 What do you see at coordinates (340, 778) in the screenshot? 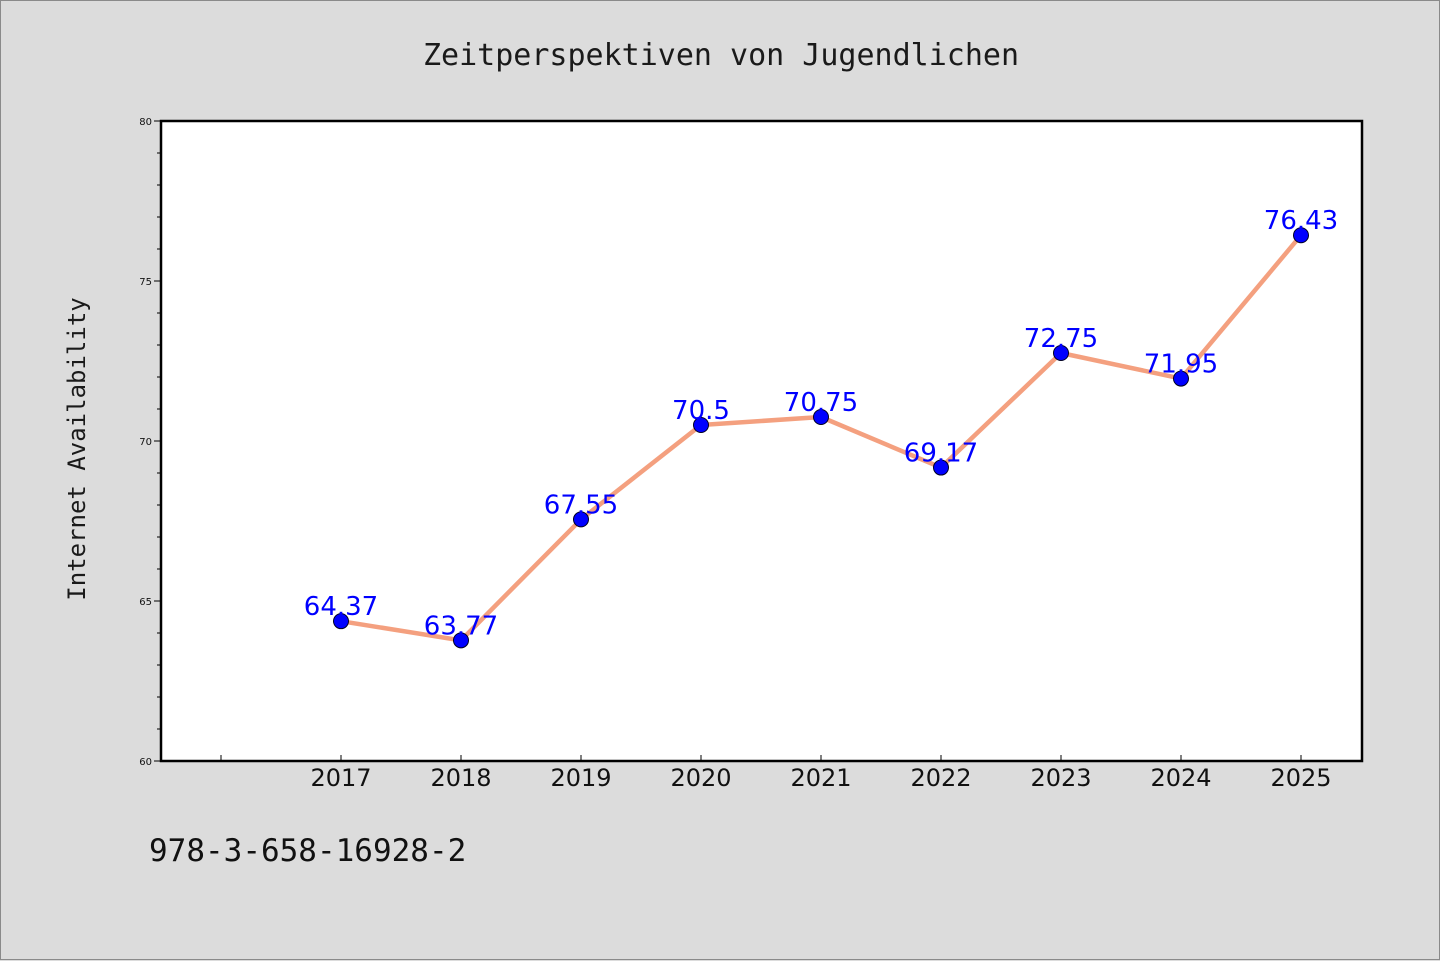
I see `x-tick-label: 2017` at bounding box center [340, 778].